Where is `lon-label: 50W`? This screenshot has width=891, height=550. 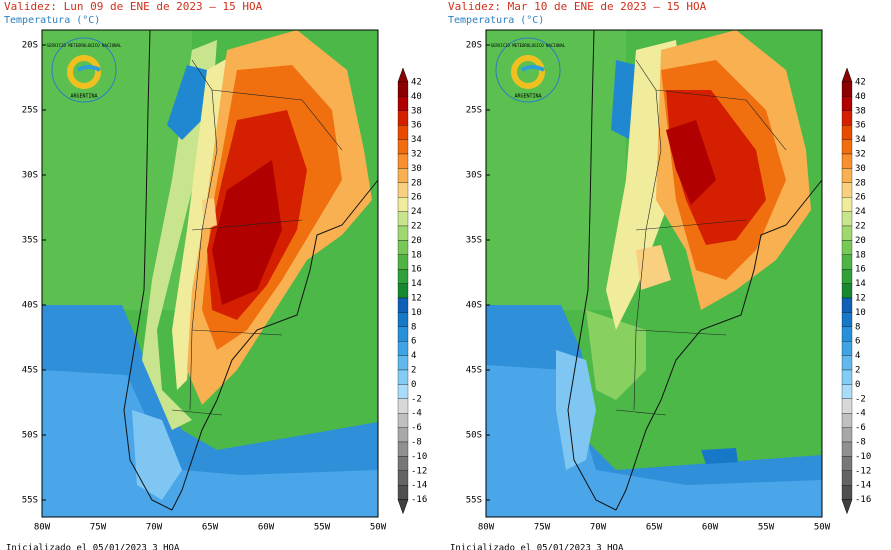 lon-label: 50W is located at coordinates (822, 528).